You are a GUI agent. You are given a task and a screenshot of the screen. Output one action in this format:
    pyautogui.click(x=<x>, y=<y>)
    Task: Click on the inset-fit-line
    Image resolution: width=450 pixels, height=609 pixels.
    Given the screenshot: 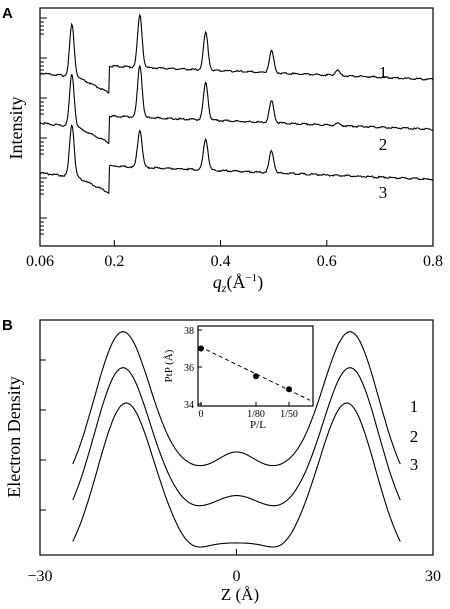 What is the action you would take?
    pyautogui.click(x=255, y=373)
    